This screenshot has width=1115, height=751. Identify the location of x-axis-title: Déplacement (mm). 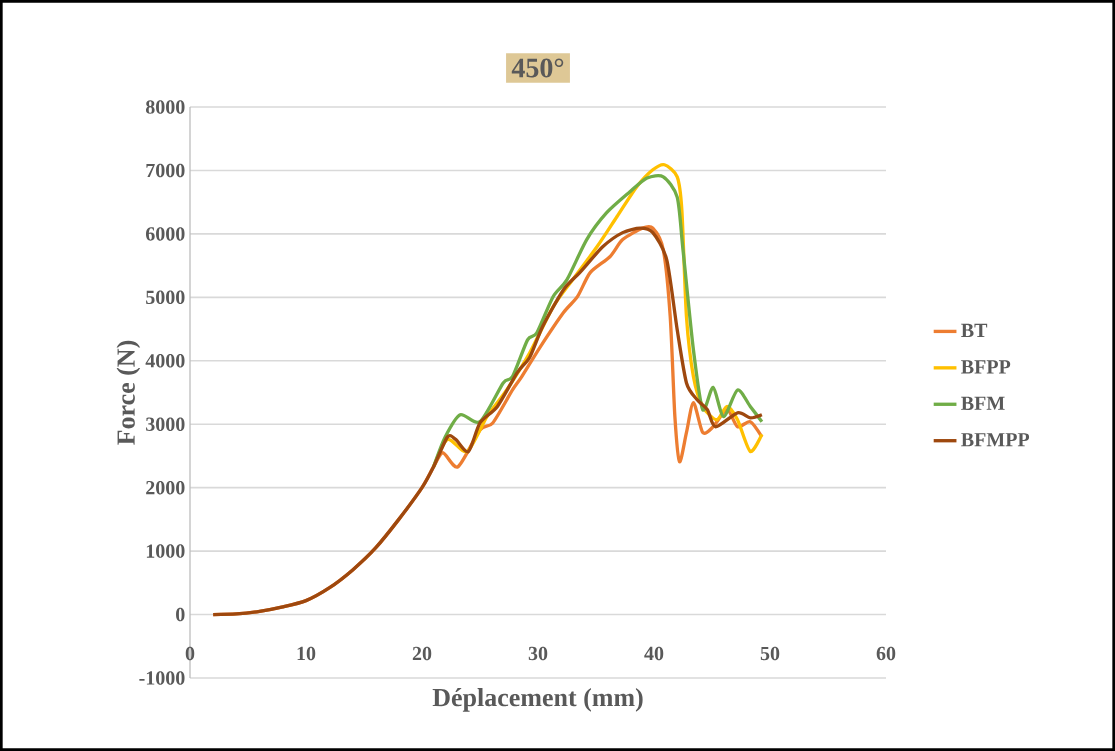
(537, 700).